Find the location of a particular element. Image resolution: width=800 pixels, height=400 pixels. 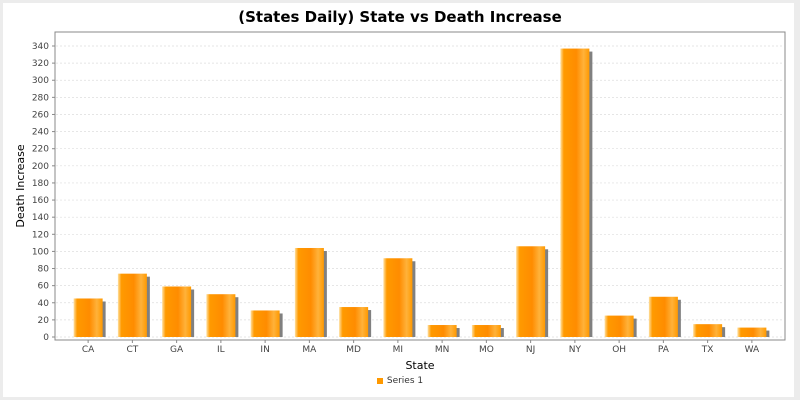

y-tick-label: 100 is located at coordinates (40, 252).